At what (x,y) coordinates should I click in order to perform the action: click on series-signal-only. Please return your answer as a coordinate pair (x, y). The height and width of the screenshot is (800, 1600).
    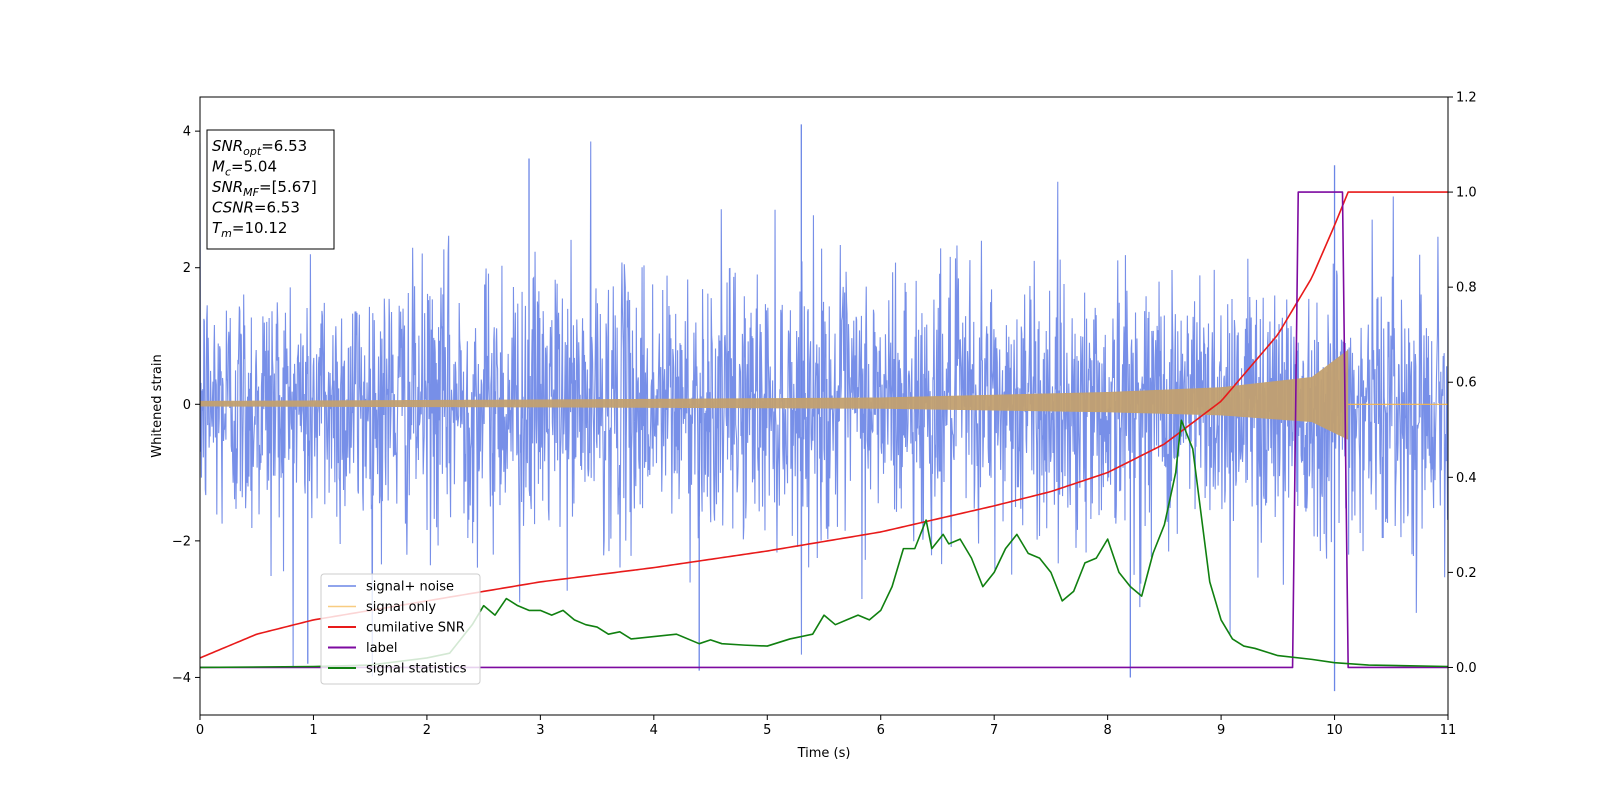
    Looking at the image, I should click on (824, 394).